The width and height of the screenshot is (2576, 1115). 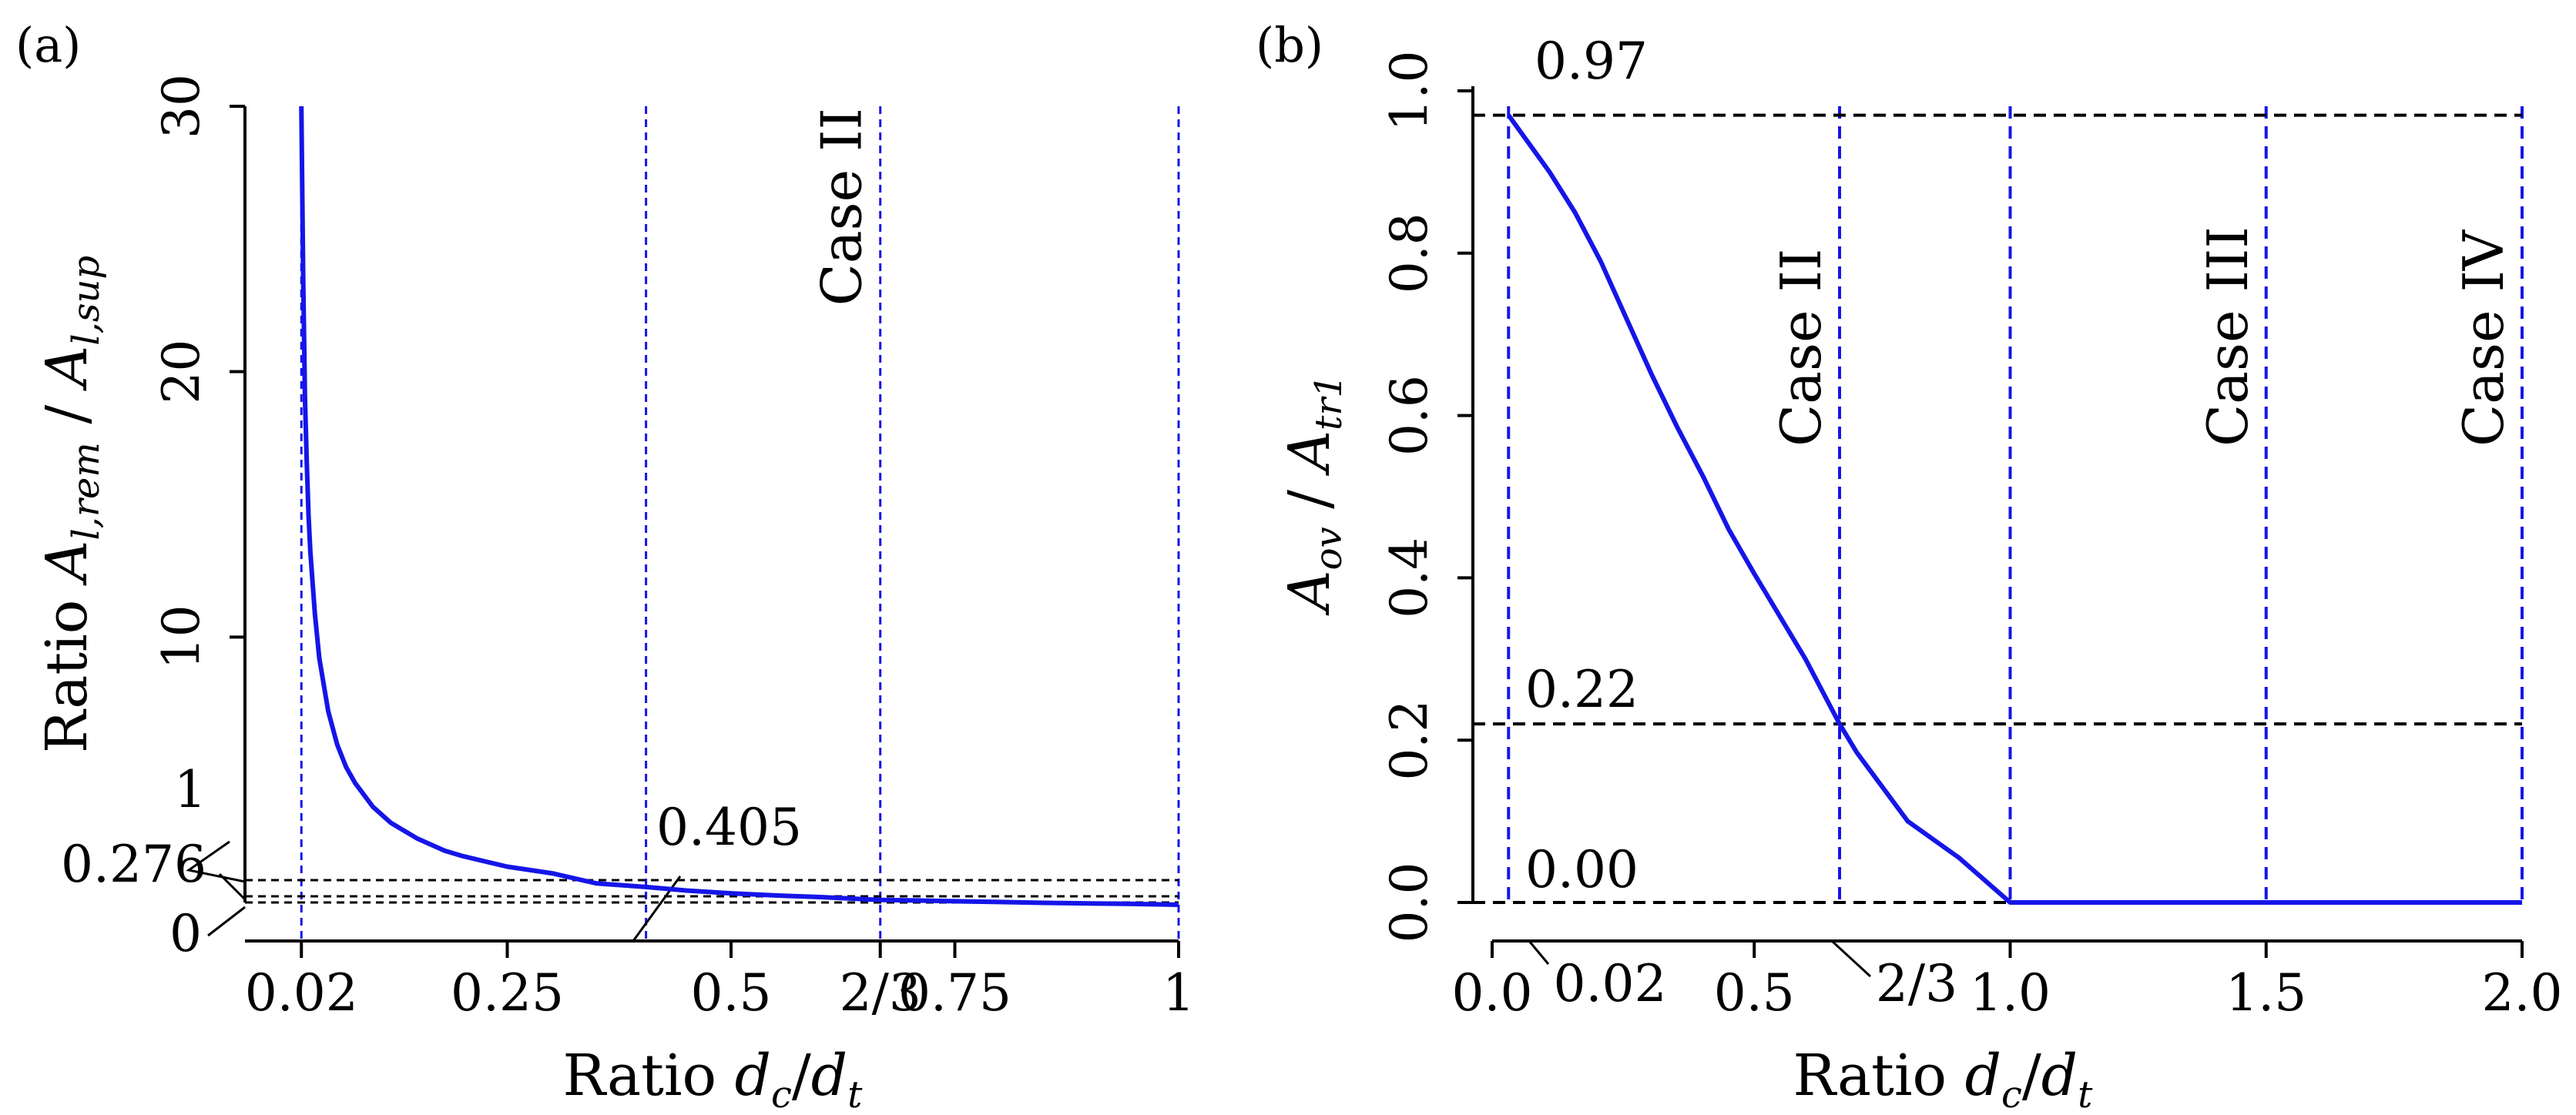 I want to click on panel-a-x-ticks: 0.02 0.25 0.5 2/30.75 1, so click(x=720, y=982).